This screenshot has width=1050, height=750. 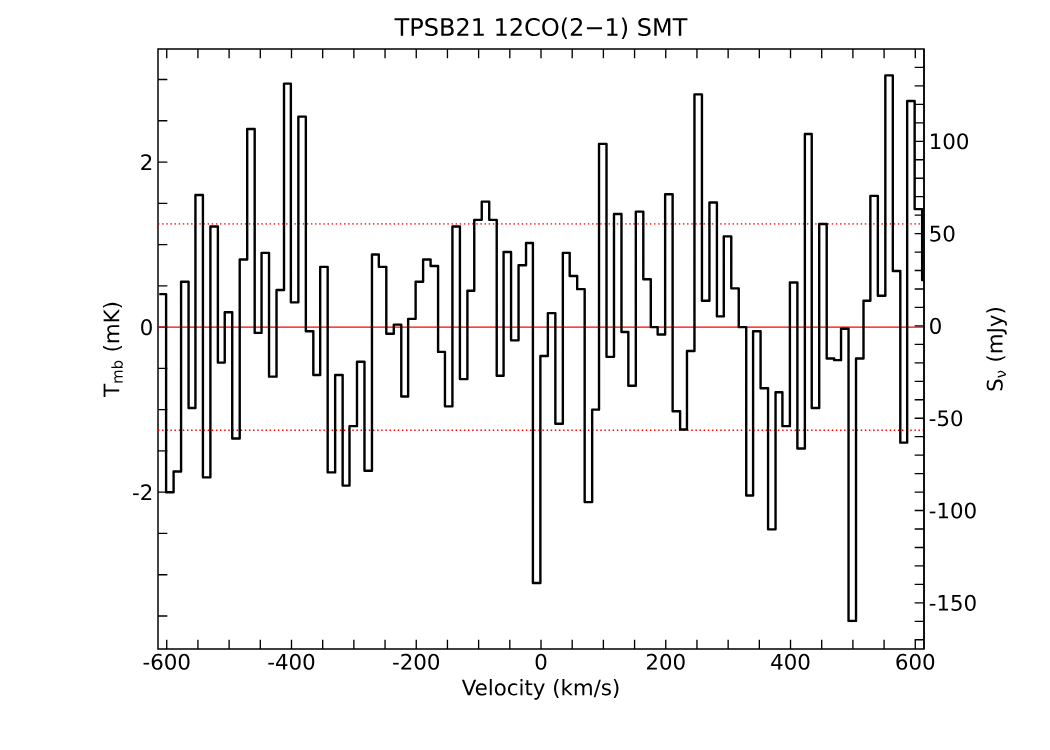 What do you see at coordinates (790, 661) in the screenshot?
I see `x-tick-label: 400` at bounding box center [790, 661].